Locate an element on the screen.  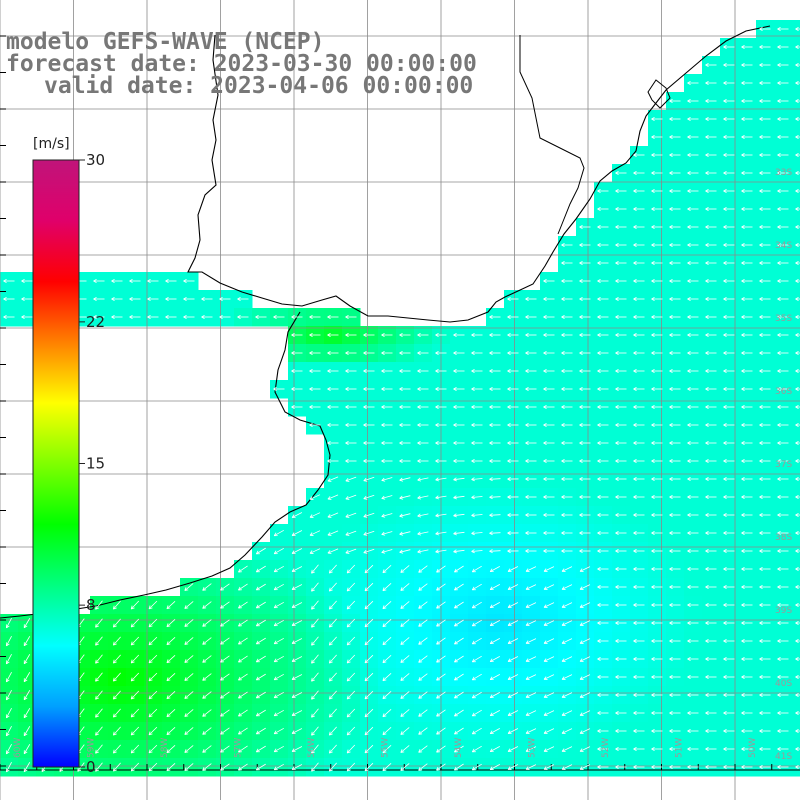
latitude-label: 35S is located at coordinates (783, 319).